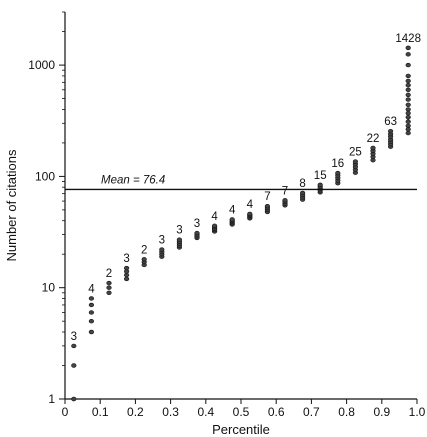 The width and height of the screenshot is (427, 437). Describe the element at coordinates (205, 412) in the screenshot. I see `x-tick-label: 0.4` at that location.